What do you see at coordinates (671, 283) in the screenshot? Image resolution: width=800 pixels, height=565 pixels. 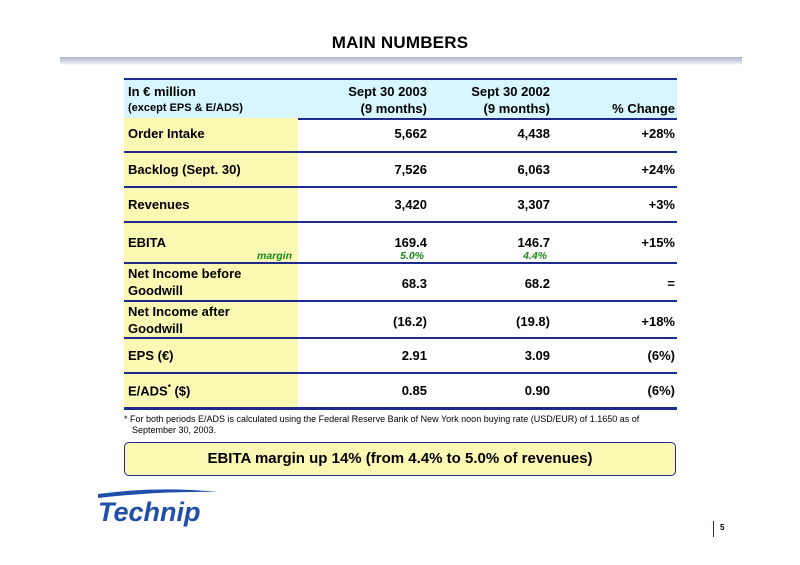 I see `value-change: =` at bounding box center [671, 283].